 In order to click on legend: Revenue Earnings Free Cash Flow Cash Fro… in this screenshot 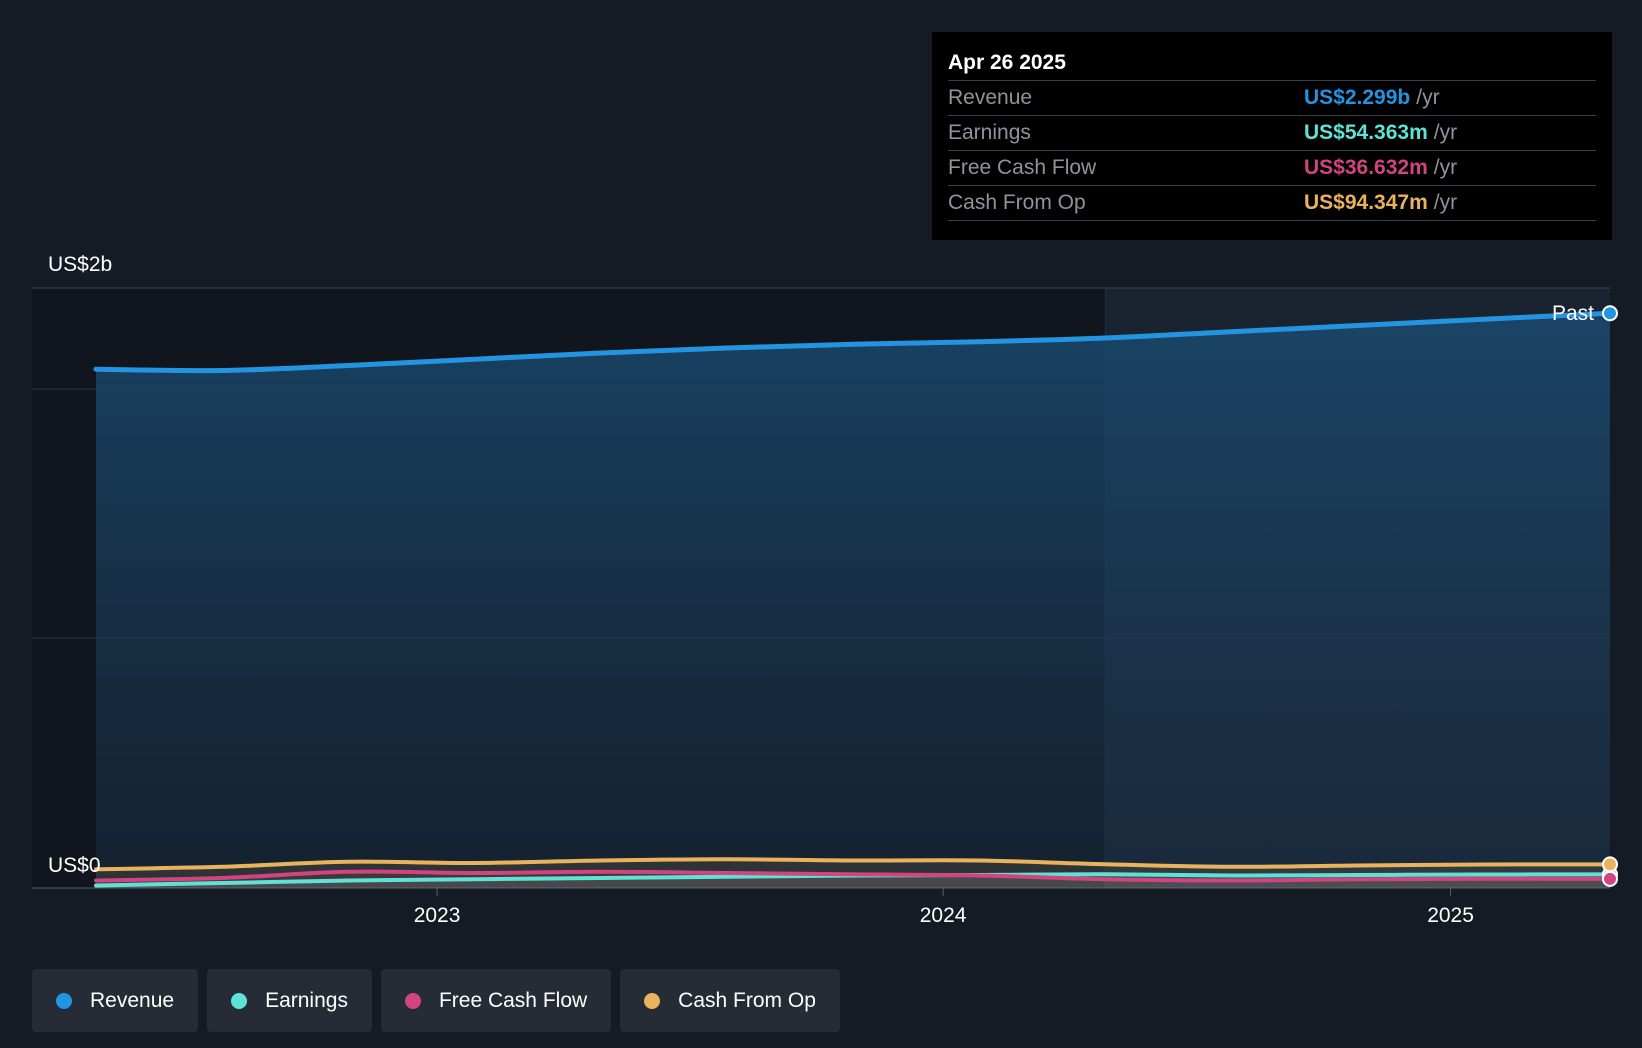, I will do `click(440, 1000)`.